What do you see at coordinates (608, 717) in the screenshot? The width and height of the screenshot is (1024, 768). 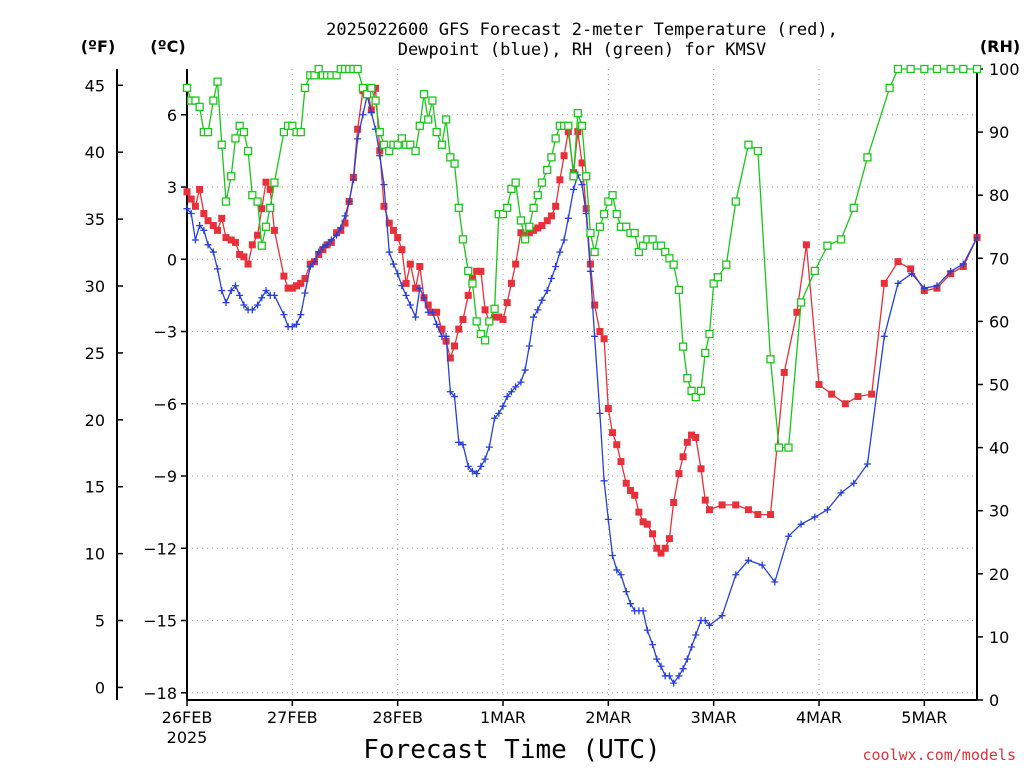 I see `day-tick-label: 2MAR` at bounding box center [608, 717].